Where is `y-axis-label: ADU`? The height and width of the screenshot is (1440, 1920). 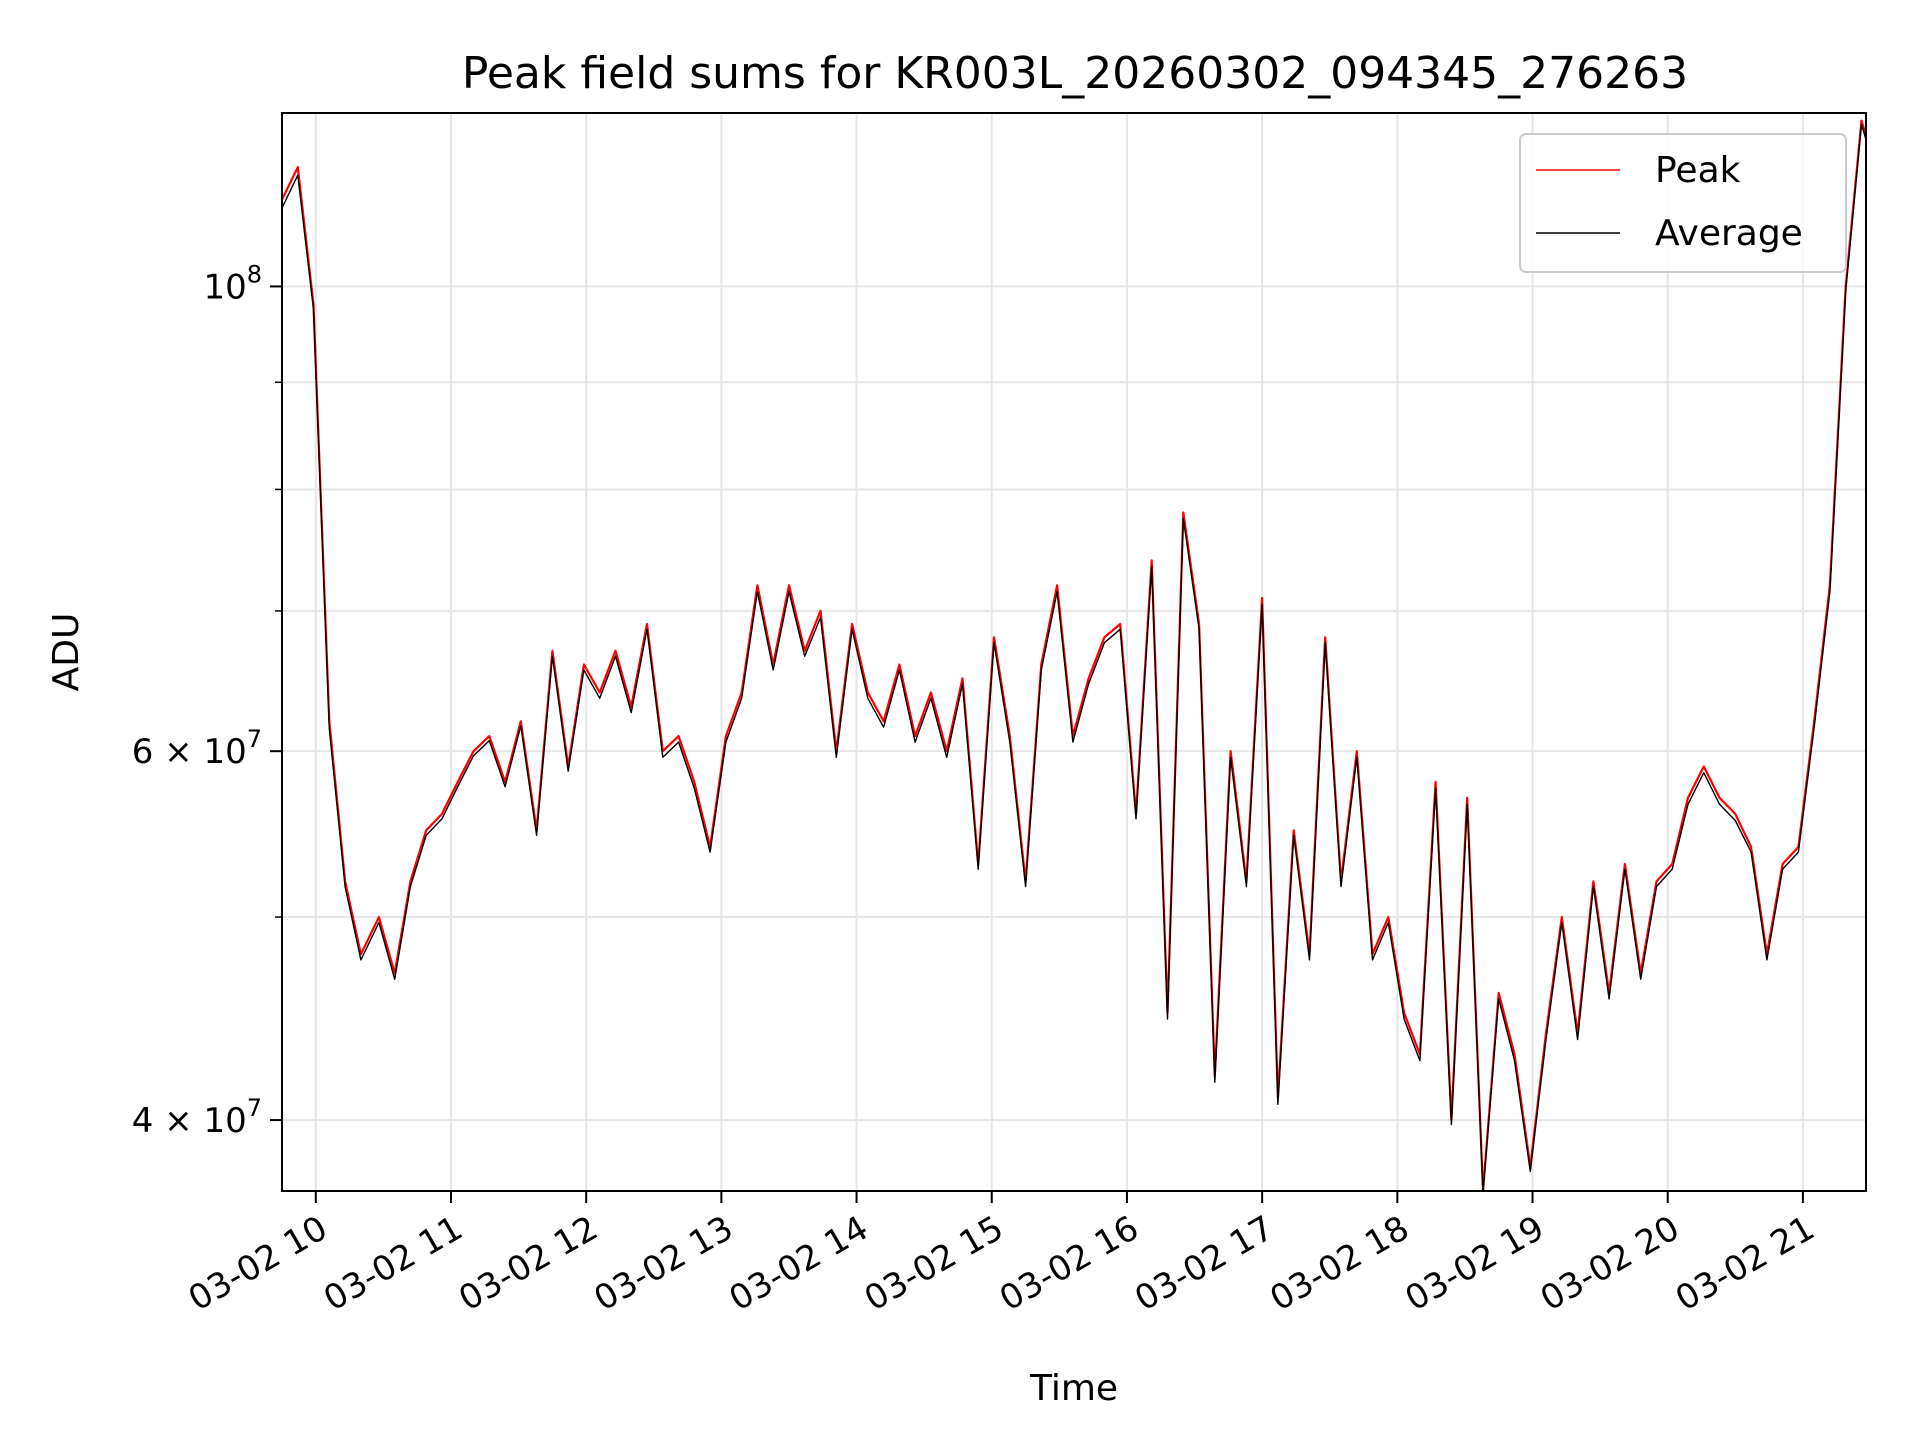
y-axis-label: ADU is located at coordinates (66, 652).